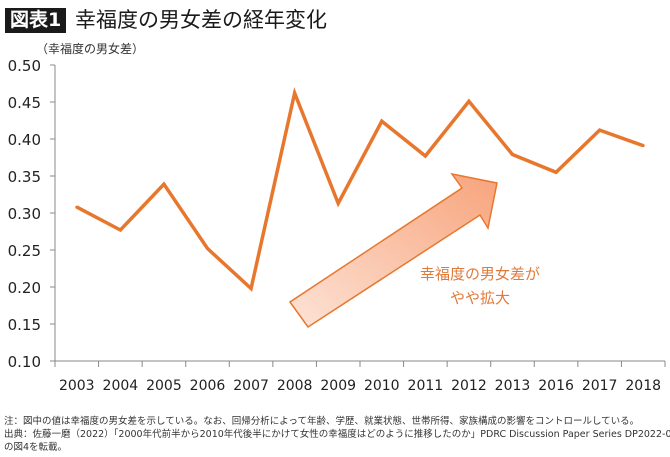 This screenshot has height=457, width=670. Describe the element at coordinates (36, 447) in the screenshot. I see `source-text-cont: の図4を転載。` at that location.